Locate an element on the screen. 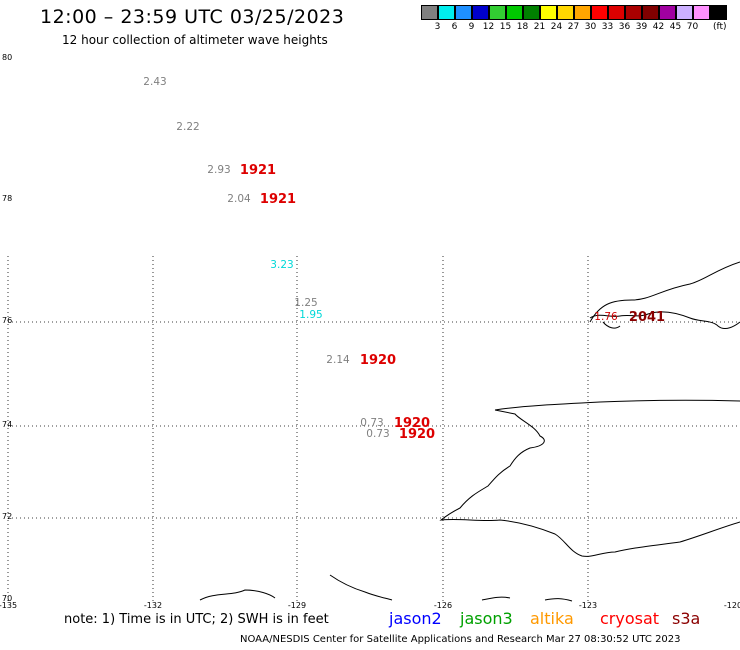 This screenshot has height=650, width=740. satellite-name: cryosat is located at coordinates (630, 618).